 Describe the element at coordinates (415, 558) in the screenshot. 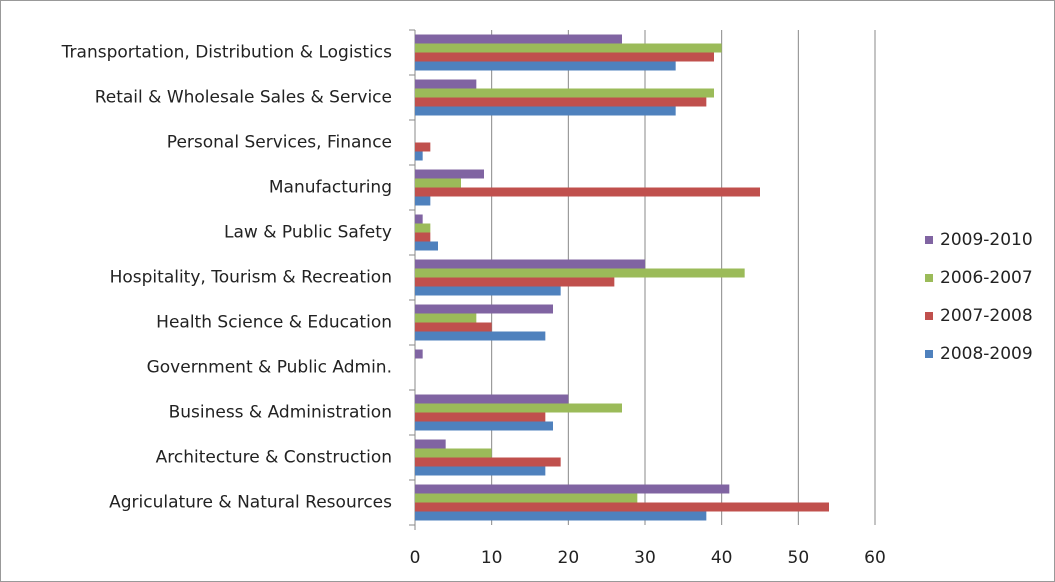

I see `x-tick-label: 0` at that location.